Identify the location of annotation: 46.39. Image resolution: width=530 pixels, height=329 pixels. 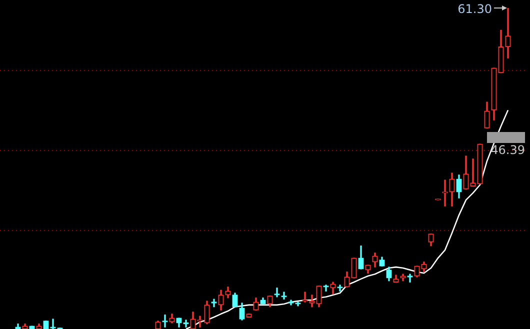
(507, 150).